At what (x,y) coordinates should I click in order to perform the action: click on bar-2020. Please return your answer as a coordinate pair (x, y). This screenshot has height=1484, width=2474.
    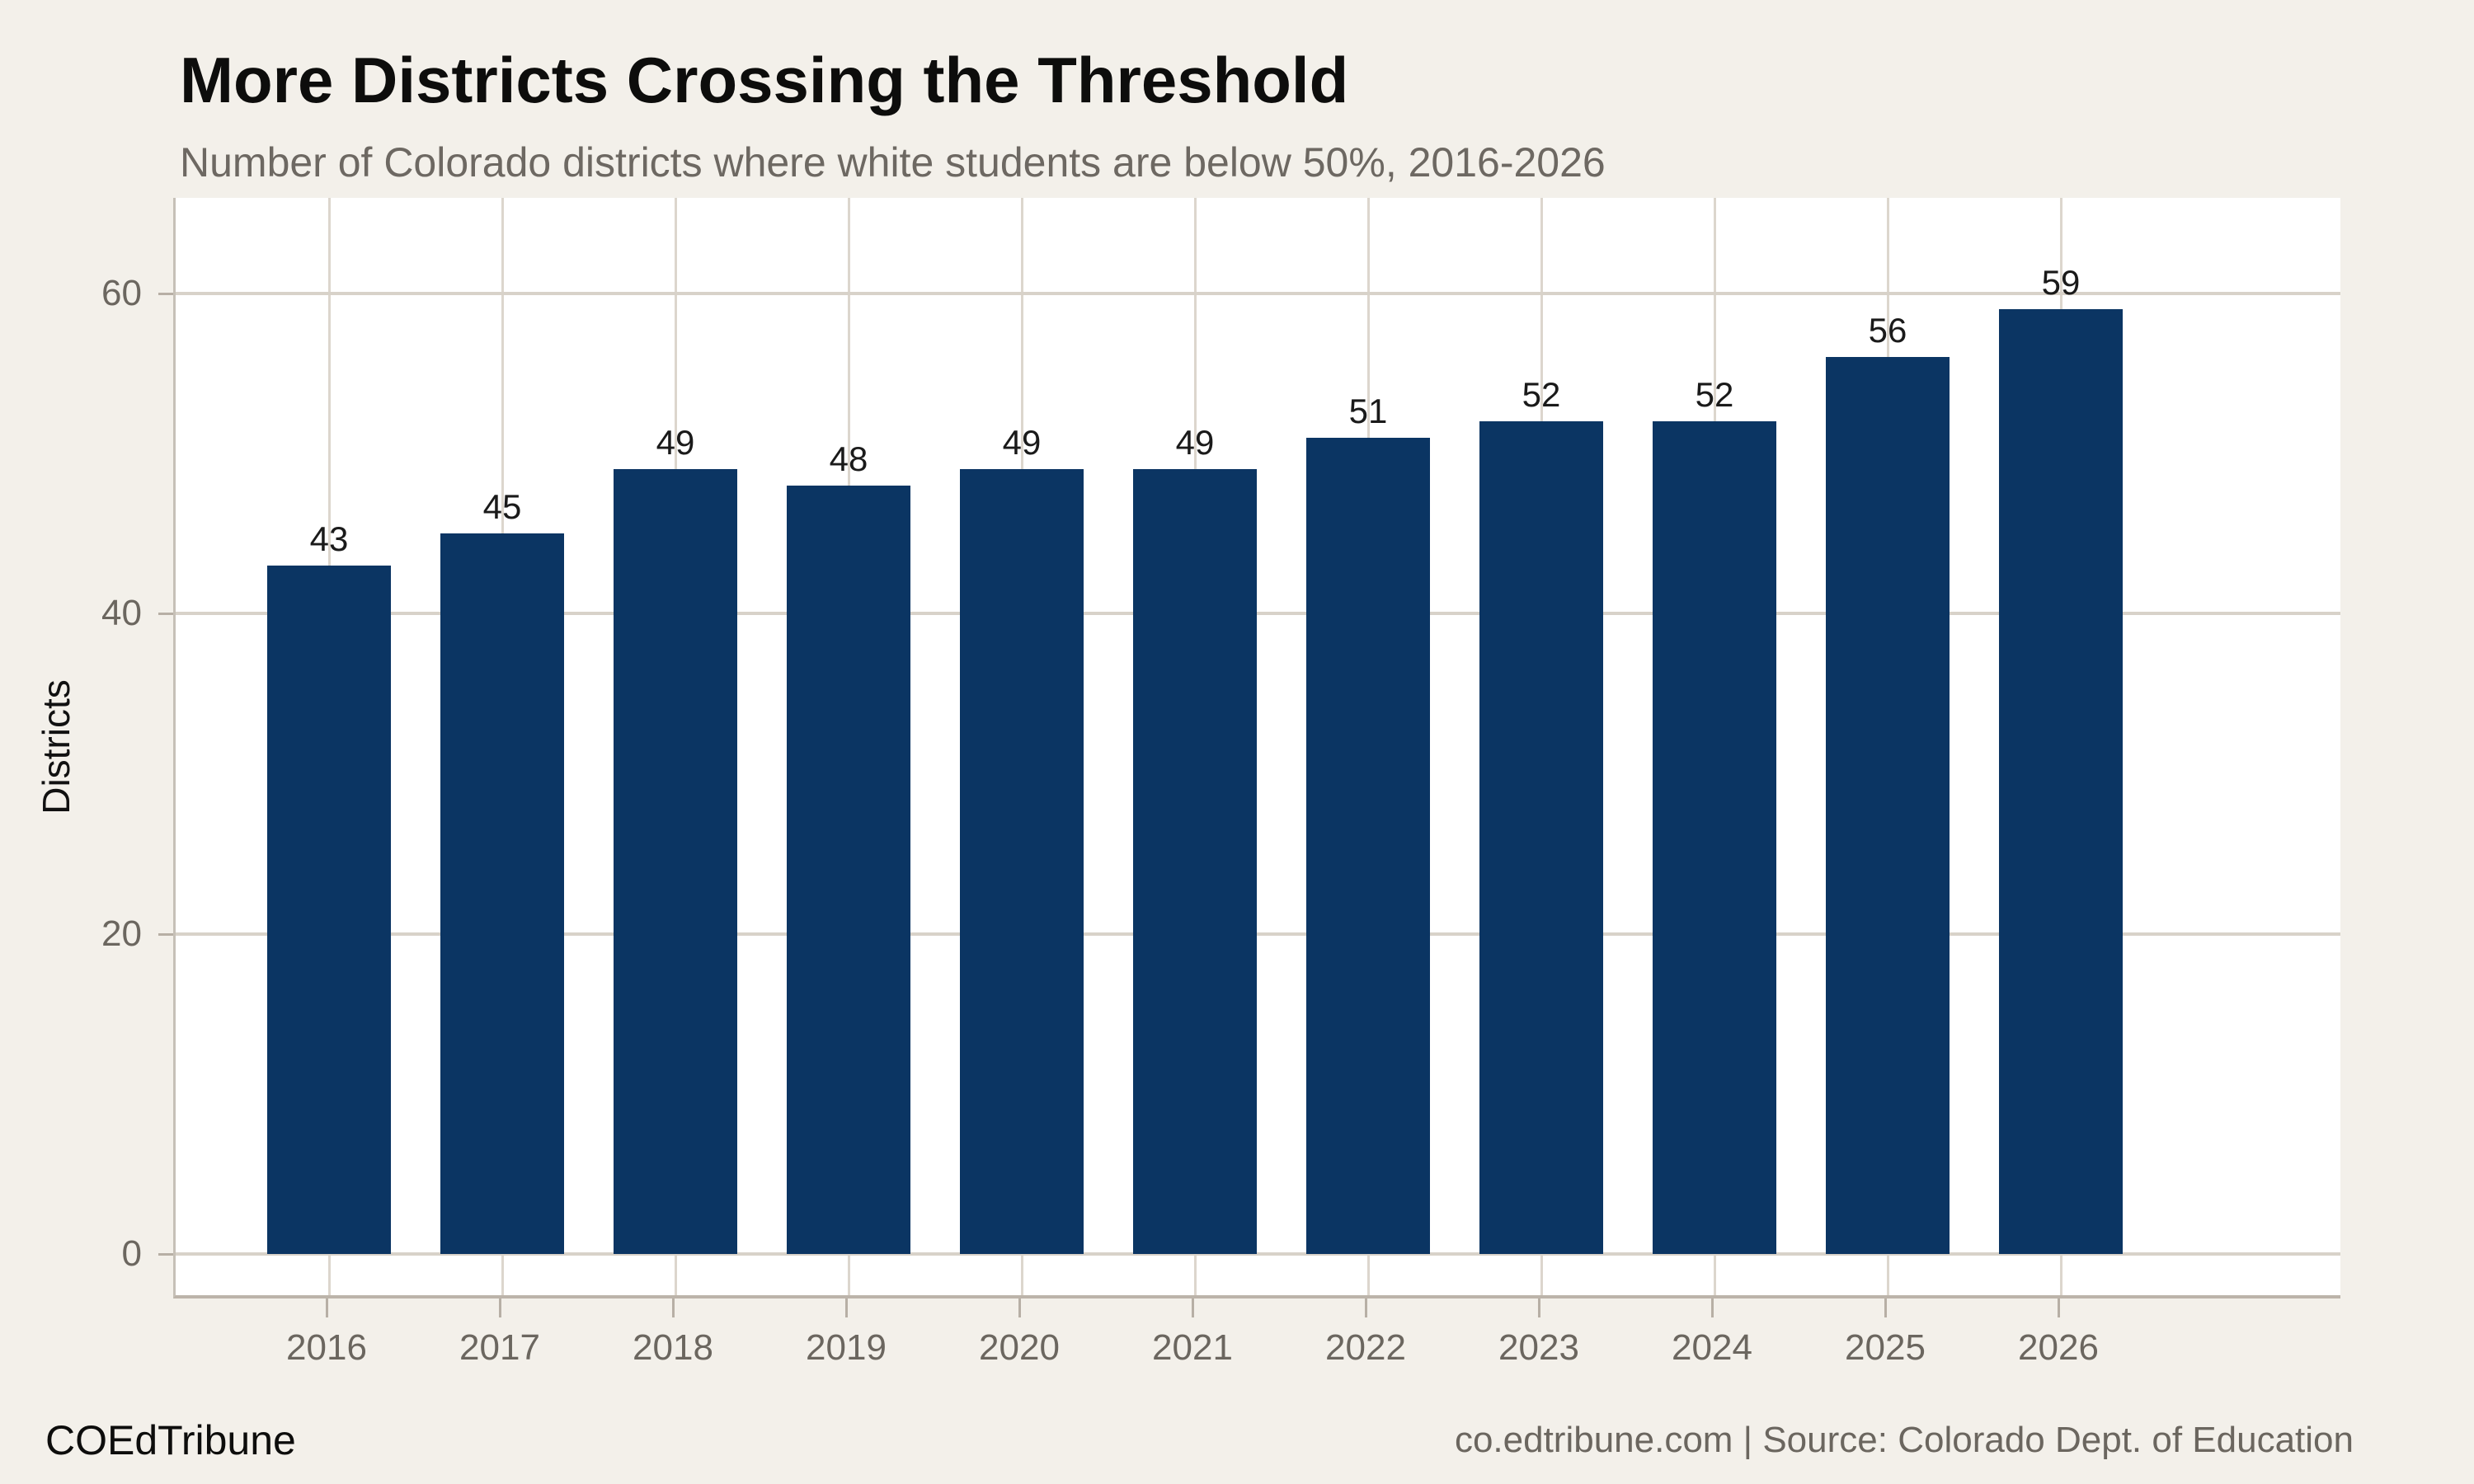
    Looking at the image, I should click on (1022, 861).